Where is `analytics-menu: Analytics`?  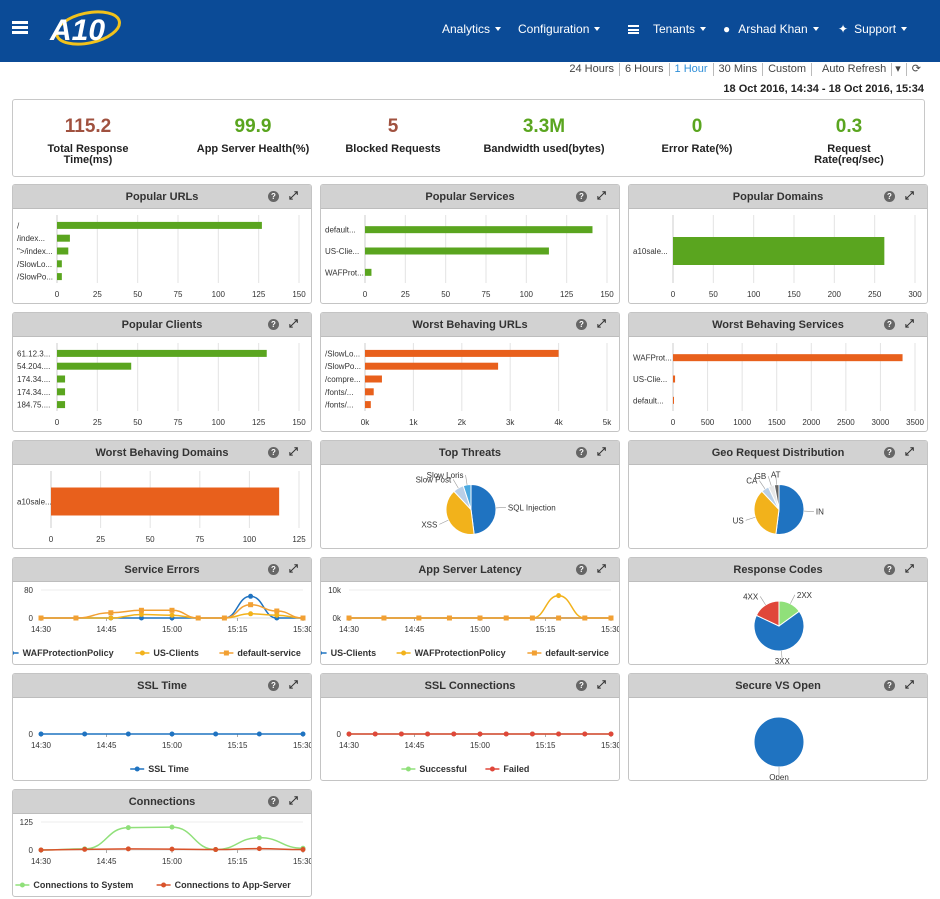 analytics-menu: Analytics is located at coordinates (472, 29).